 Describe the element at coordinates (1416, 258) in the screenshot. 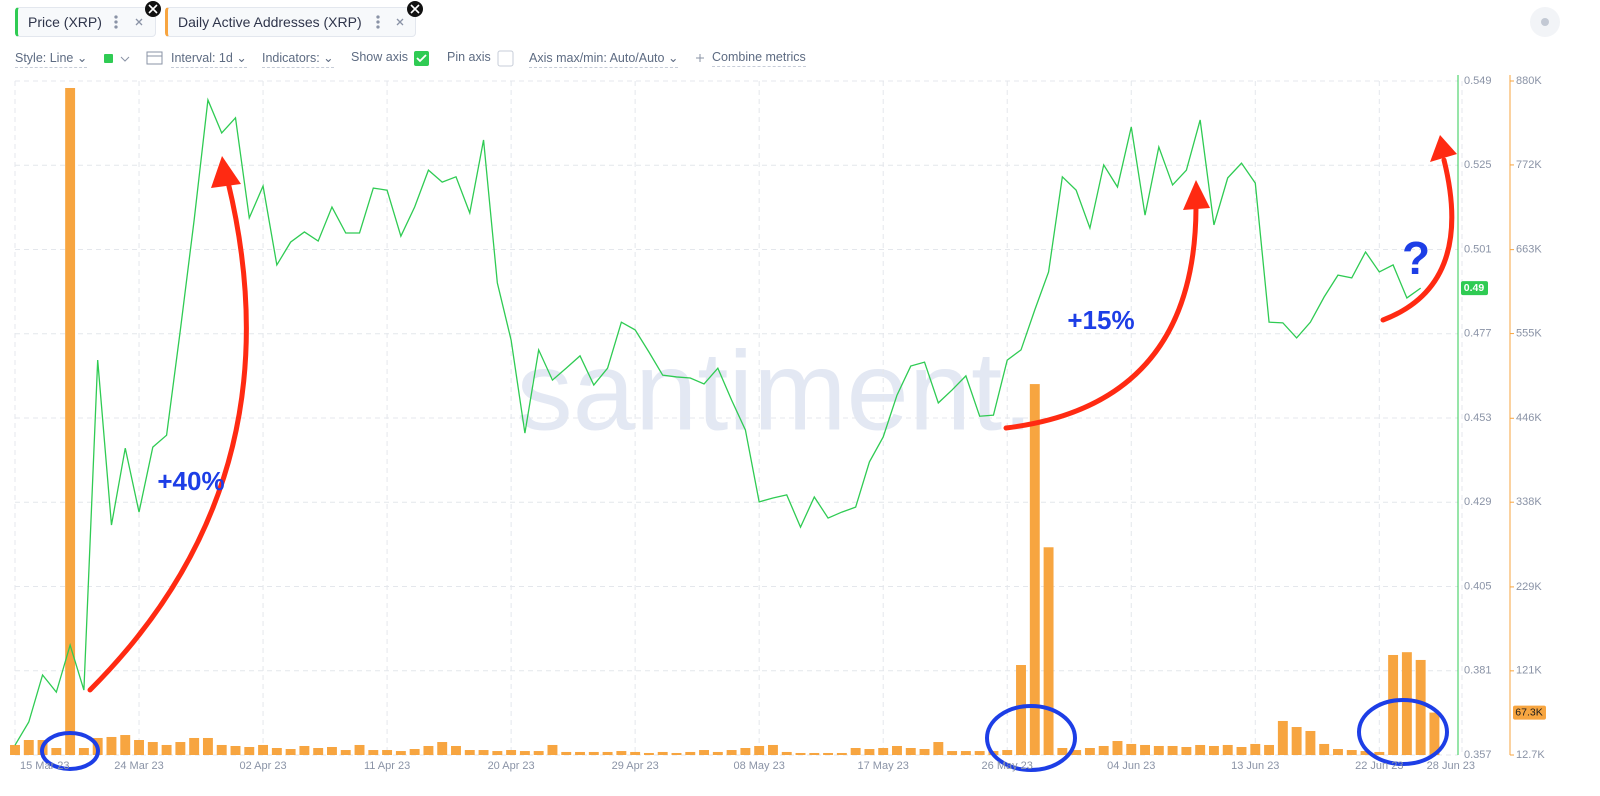

I see `annotation: ?` at that location.